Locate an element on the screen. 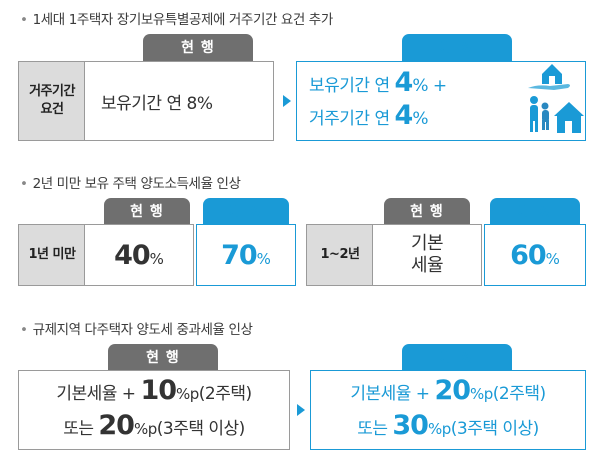  tab-current-multi: 현 행 is located at coordinates (163, 358).